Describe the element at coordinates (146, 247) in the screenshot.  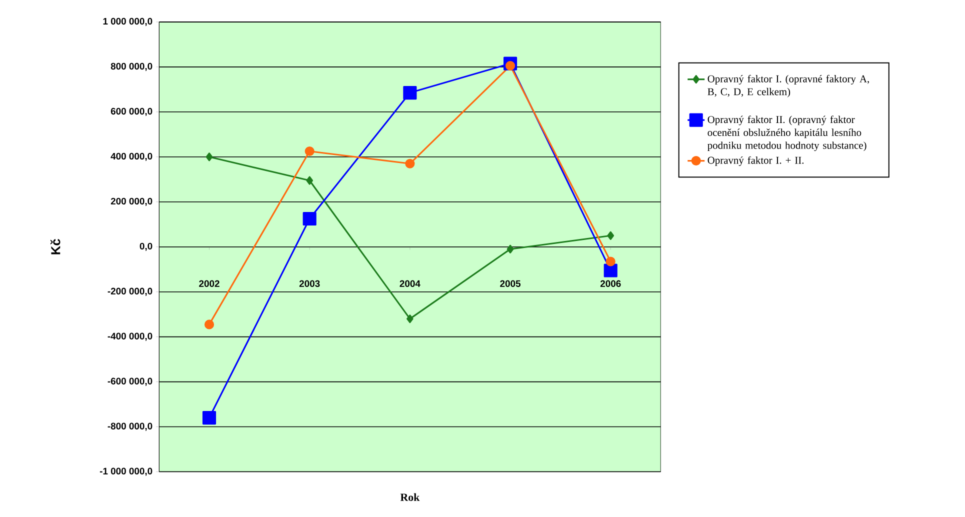
I see `y-tick-label: 0,0` at that location.